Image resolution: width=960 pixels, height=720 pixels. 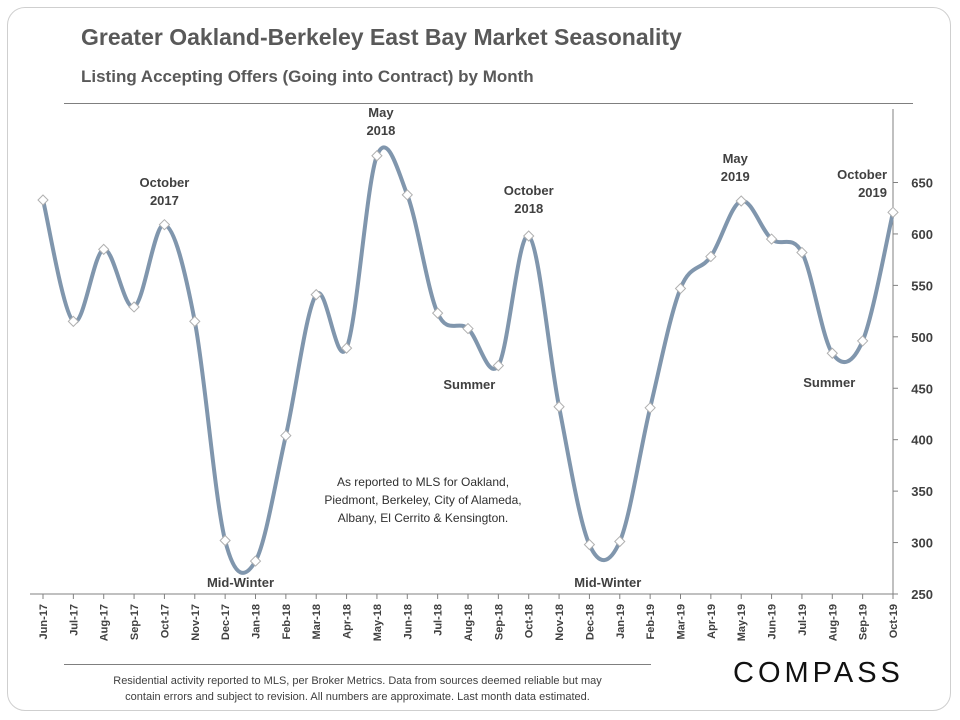 What do you see at coordinates (894, 621) in the screenshot?
I see `x-tick-label: Oct-19` at bounding box center [894, 621].